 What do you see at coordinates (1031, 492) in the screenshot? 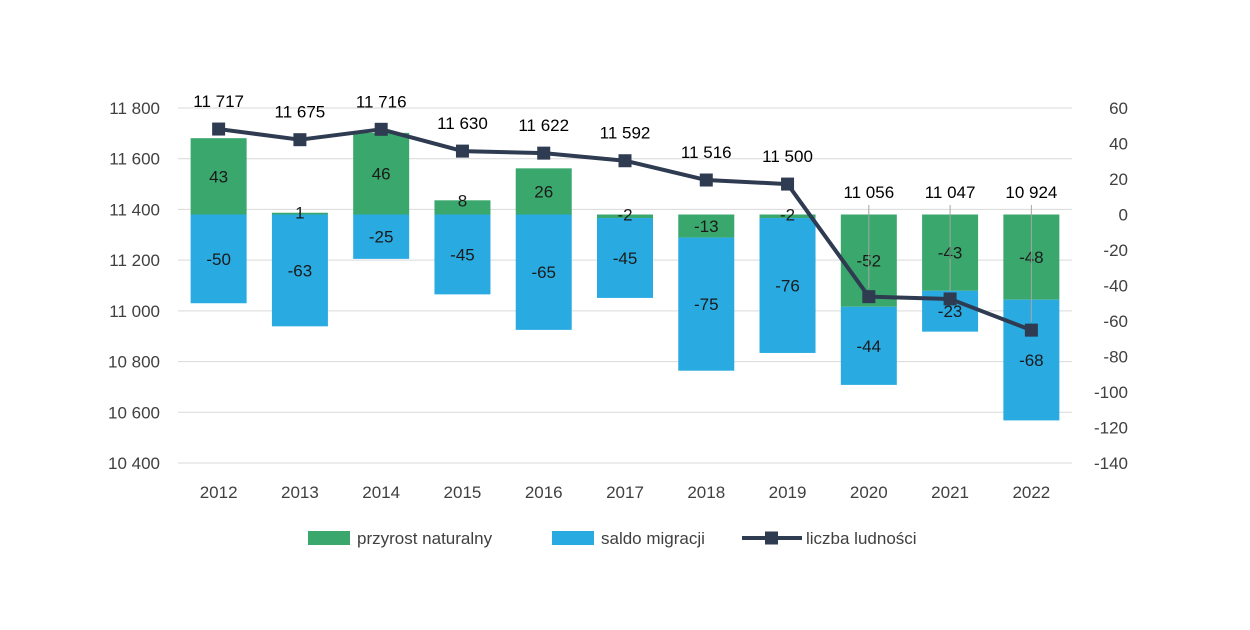
I see `x-tick-label: 2022` at bounding box center [1031, 492].